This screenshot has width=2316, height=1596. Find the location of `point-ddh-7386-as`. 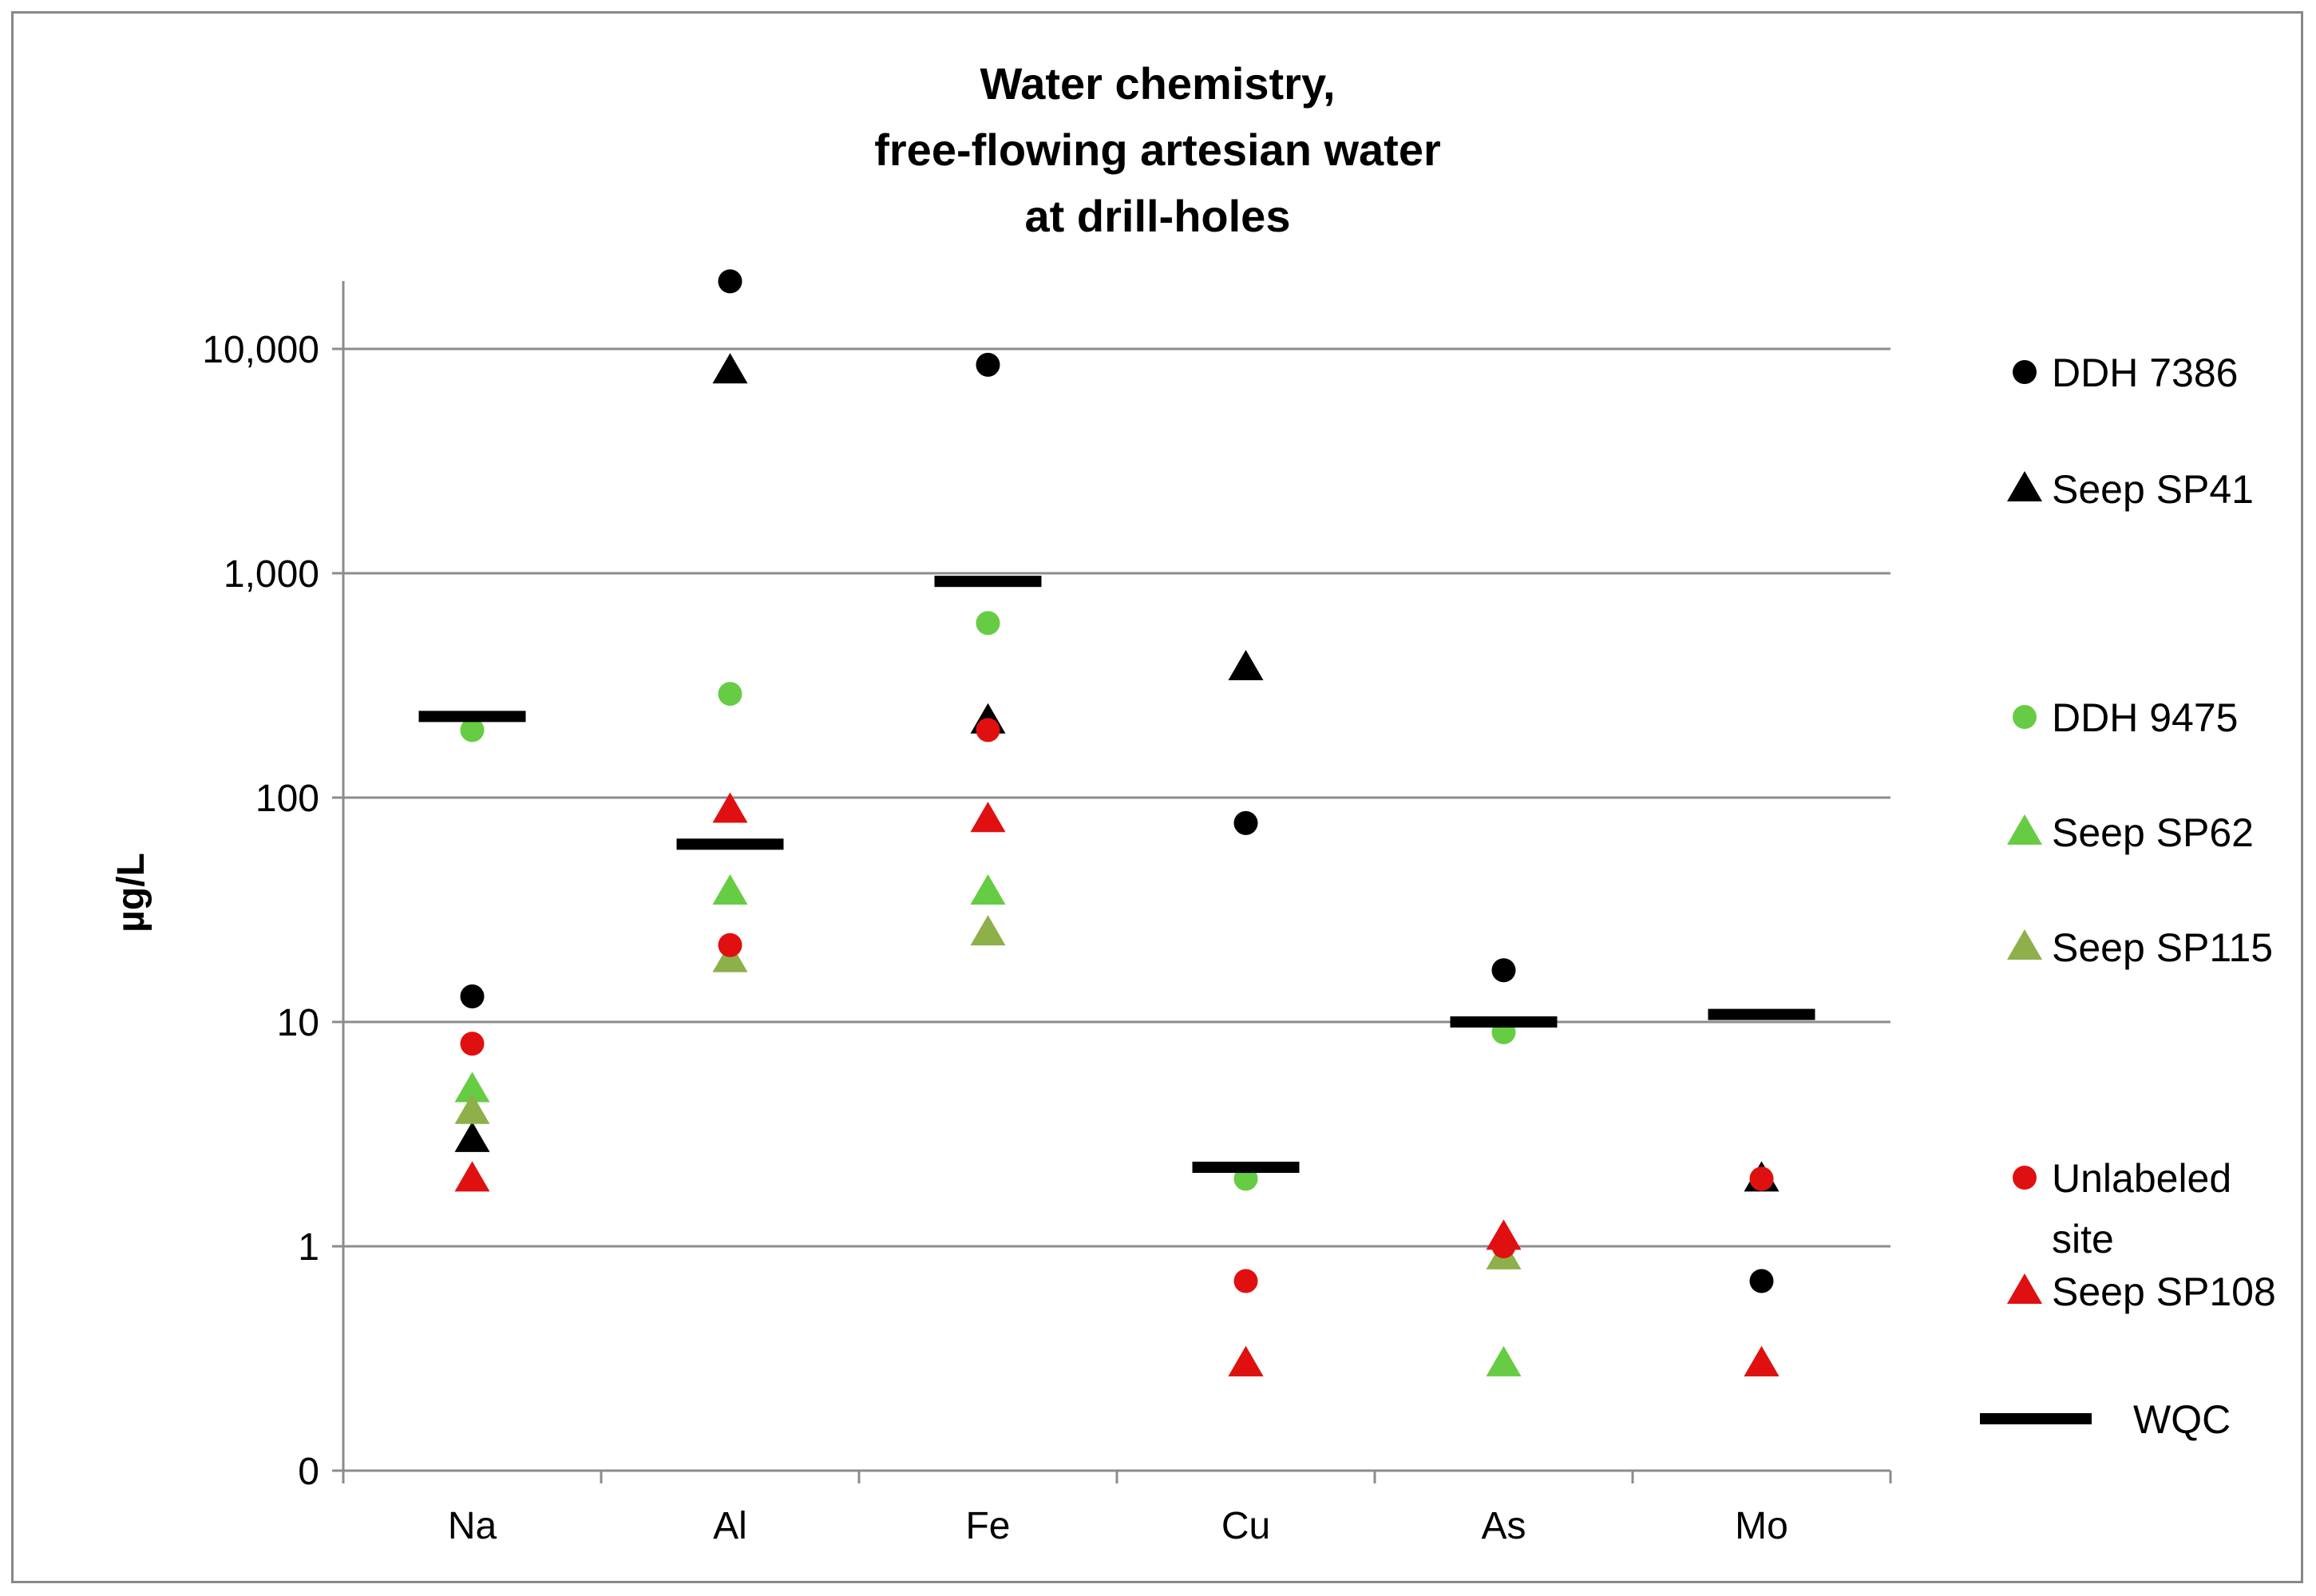

point-ddh-7386-as is located at coordinates (1503, 970).